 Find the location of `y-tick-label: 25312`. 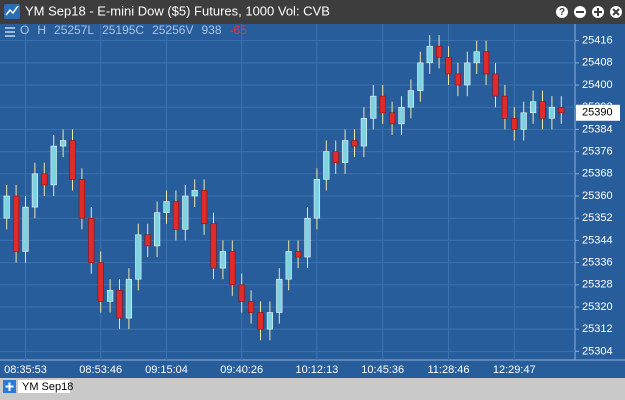

y-tick-label: 25312 is located at coordinates (597, 329).